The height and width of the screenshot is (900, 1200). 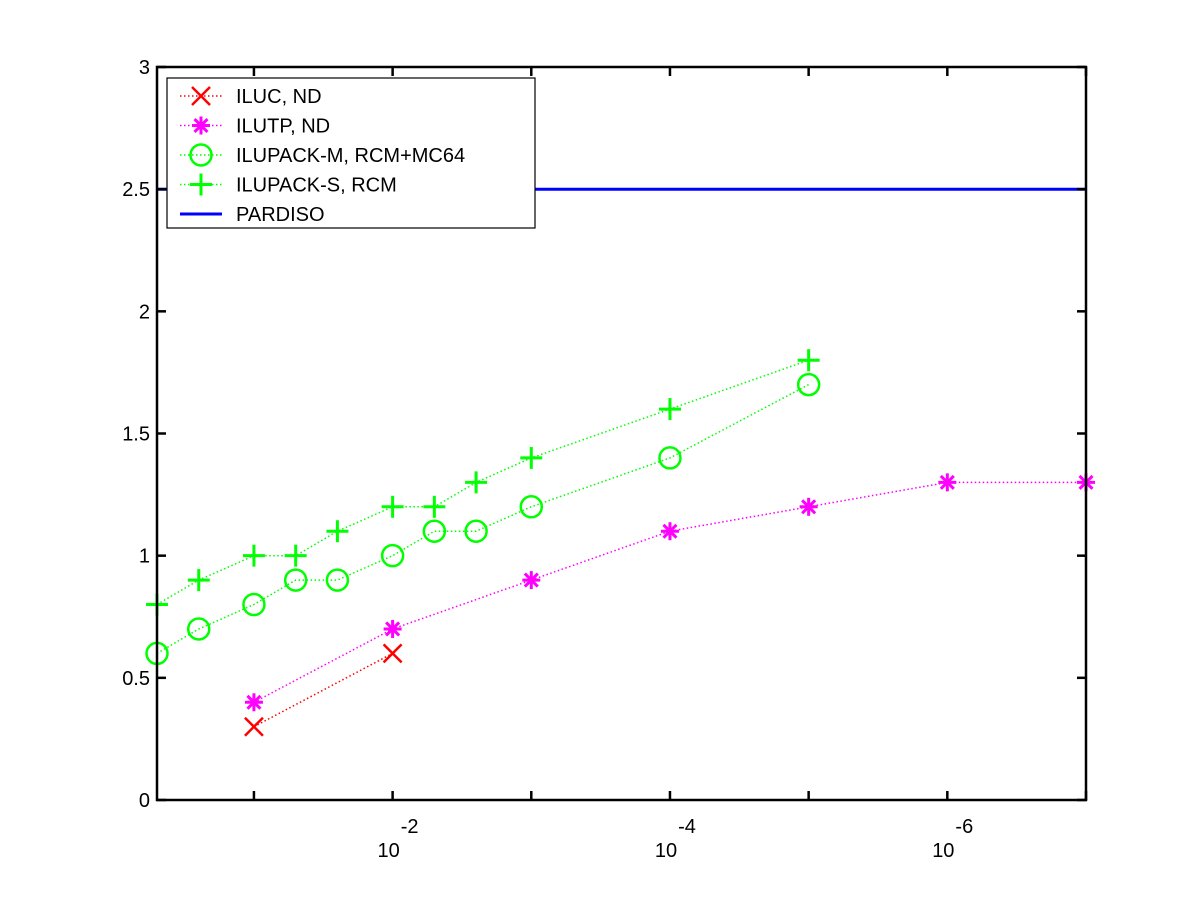 I want to click on y-tick-label: 3, so click(x=144, y=68).